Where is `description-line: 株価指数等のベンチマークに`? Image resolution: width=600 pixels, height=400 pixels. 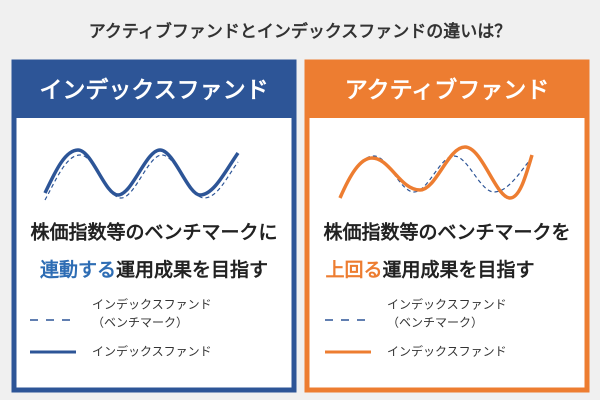
description-line: 株価指数等のベンチマークに is located at coordinates (153, 232).